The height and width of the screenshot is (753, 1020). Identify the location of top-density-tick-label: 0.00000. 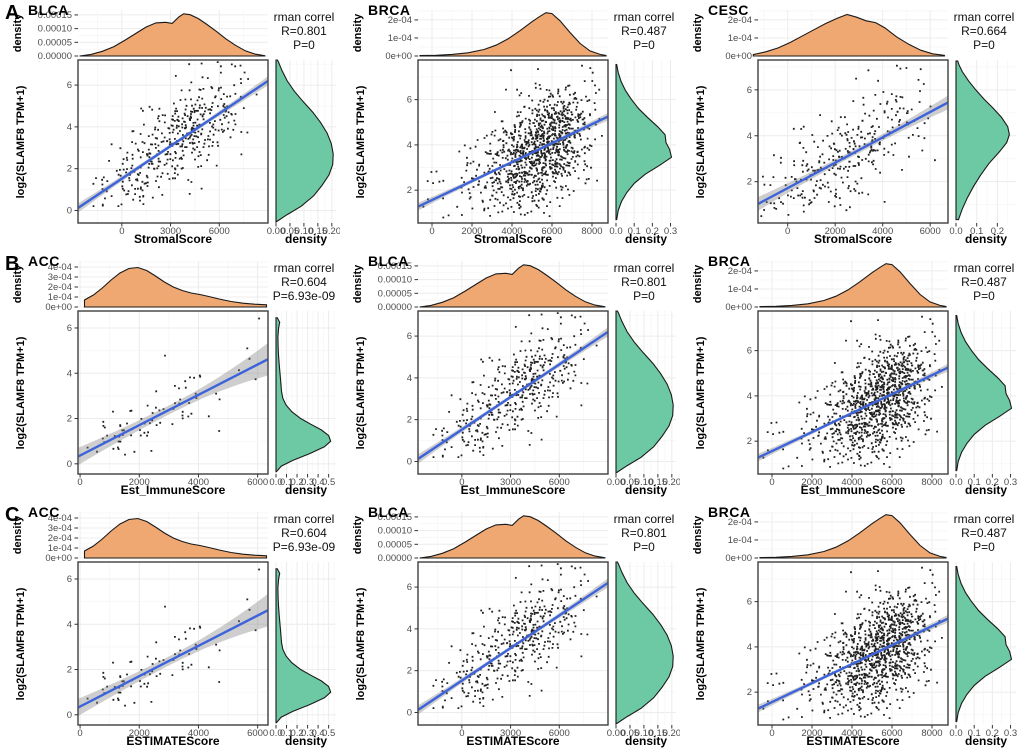
(55, 56).